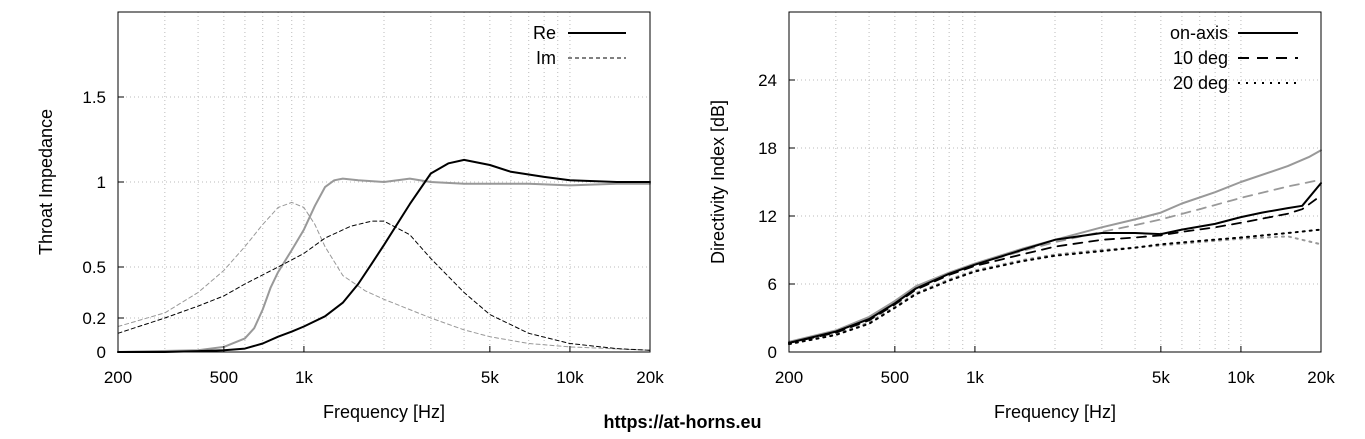 The width and height of the screenshot is (1365, 439). Describe the element at coordinates (384, 285) in the screenshot. I see `series-im` at that location.